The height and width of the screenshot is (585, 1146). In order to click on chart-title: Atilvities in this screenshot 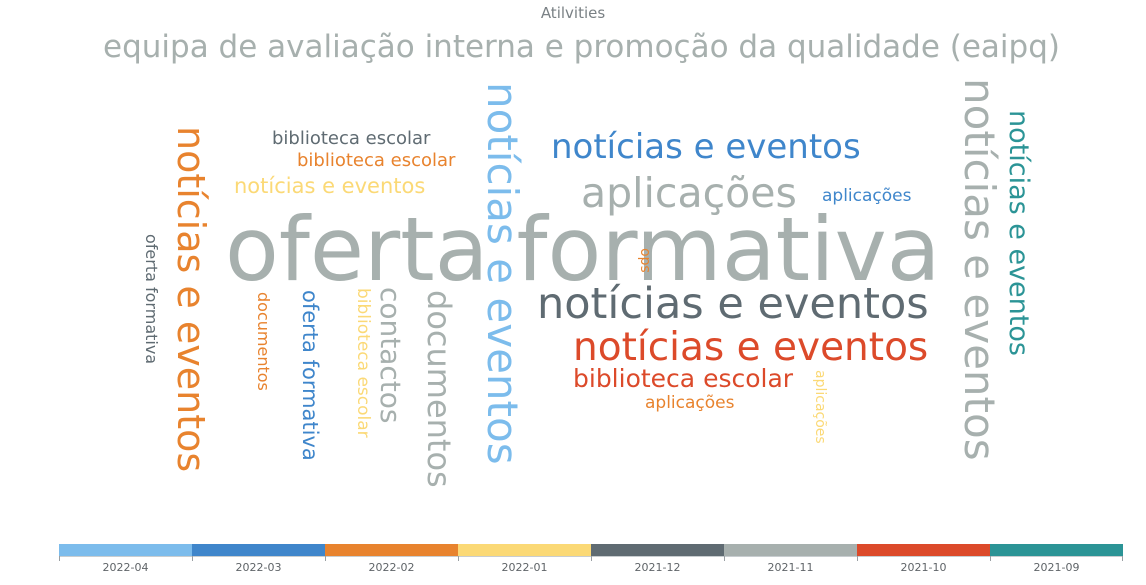, I will do `click(573, 13)`.